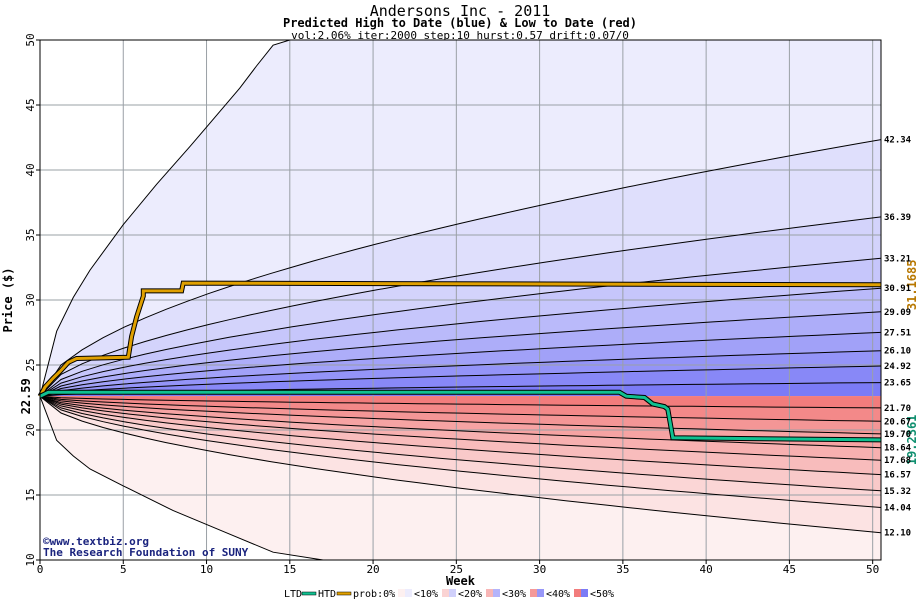  Describe the element at coordinates (96, 541) in the screenshot. I see `copyright-text: ©www.textbiz.org` at that location.